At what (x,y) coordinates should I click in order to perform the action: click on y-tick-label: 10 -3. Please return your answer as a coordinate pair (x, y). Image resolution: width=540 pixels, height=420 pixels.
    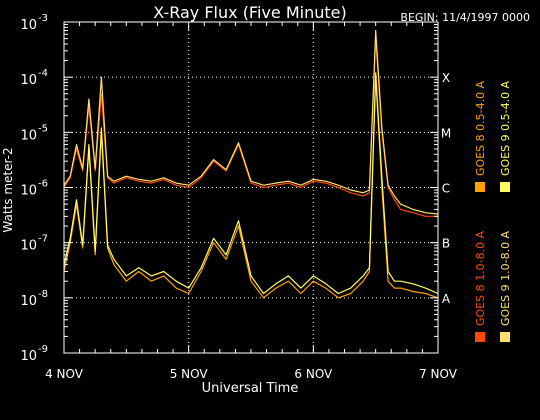
    Looking at the image, I should click on (34, 23).